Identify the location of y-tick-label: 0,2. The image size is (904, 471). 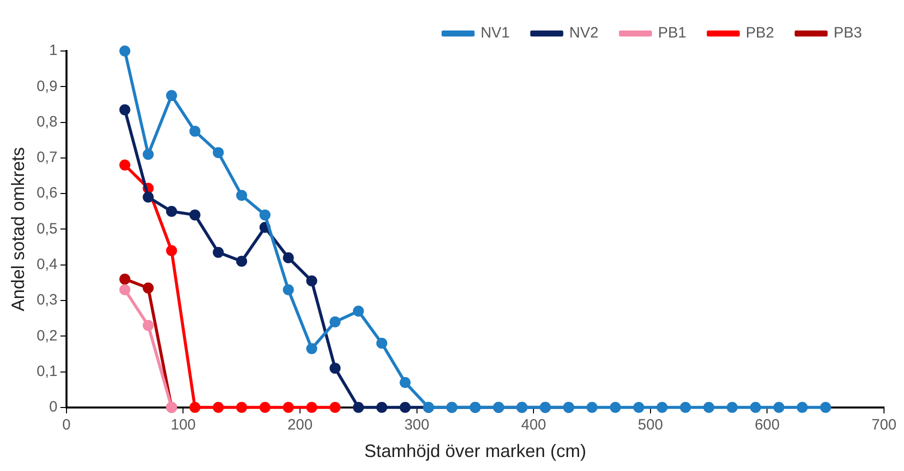
(47, 335).